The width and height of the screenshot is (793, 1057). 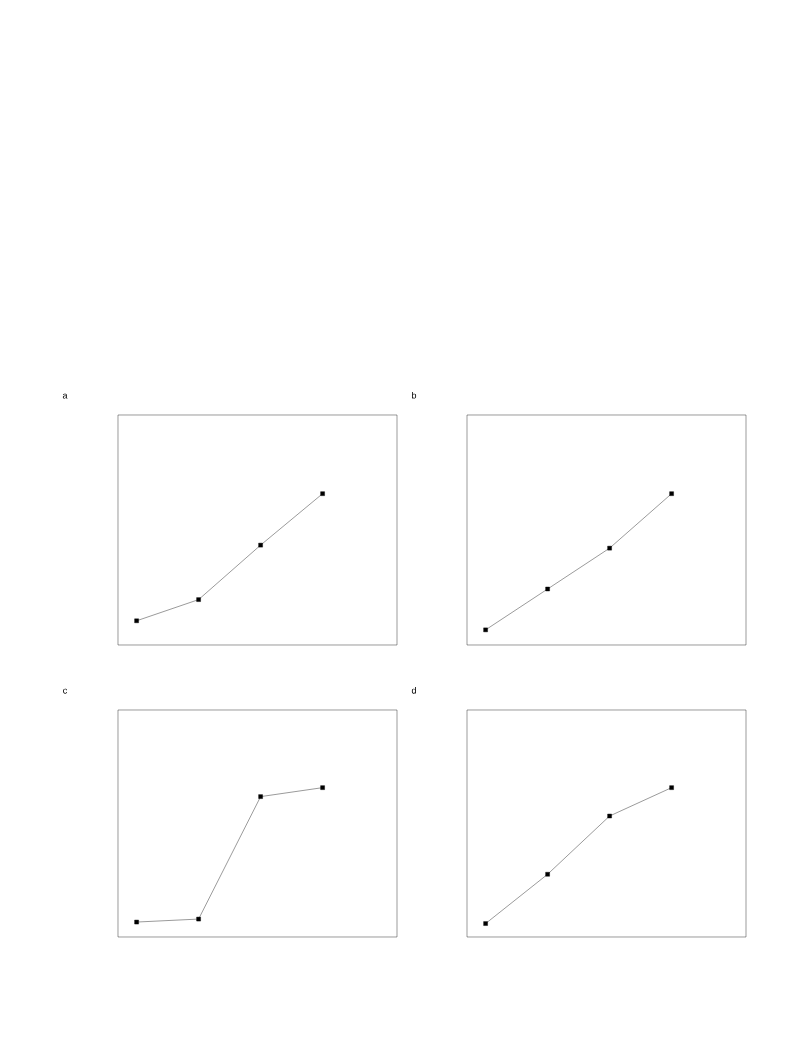 What do you see at coordinates (65, 691) in the screenshot?
I see `chart-title: c` at bounding box center [65, 691].